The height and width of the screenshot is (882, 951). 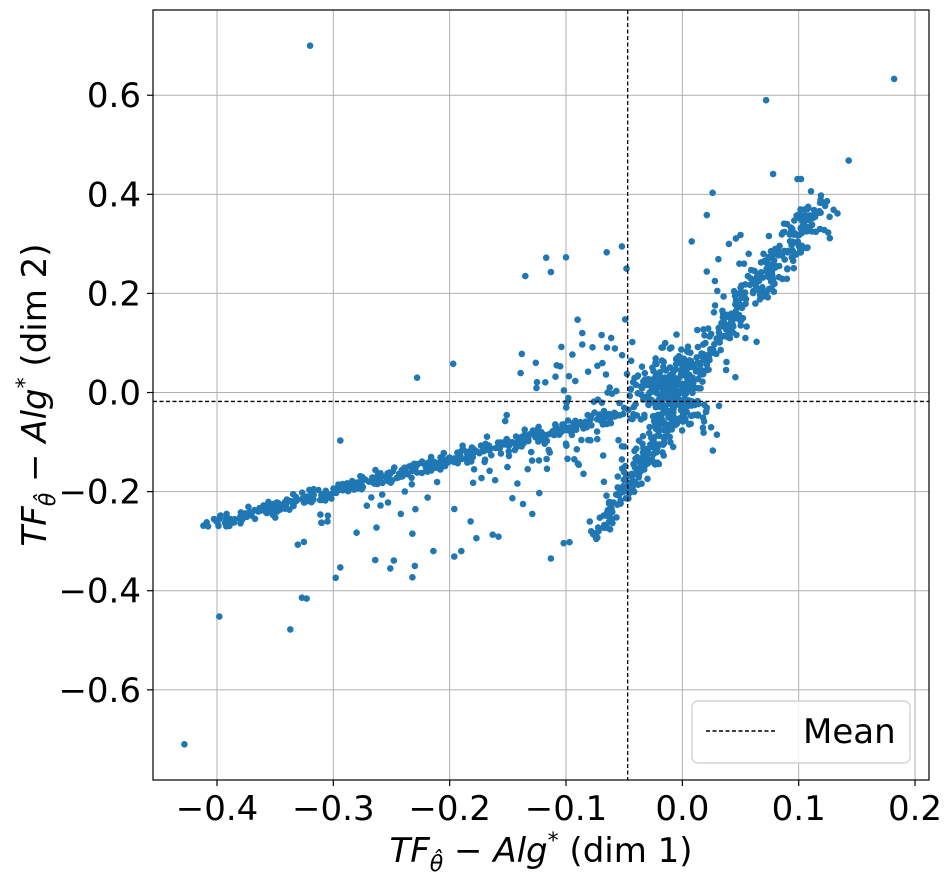 I want to click on x-tick-label: −0.1, so click(x=566, y=809).